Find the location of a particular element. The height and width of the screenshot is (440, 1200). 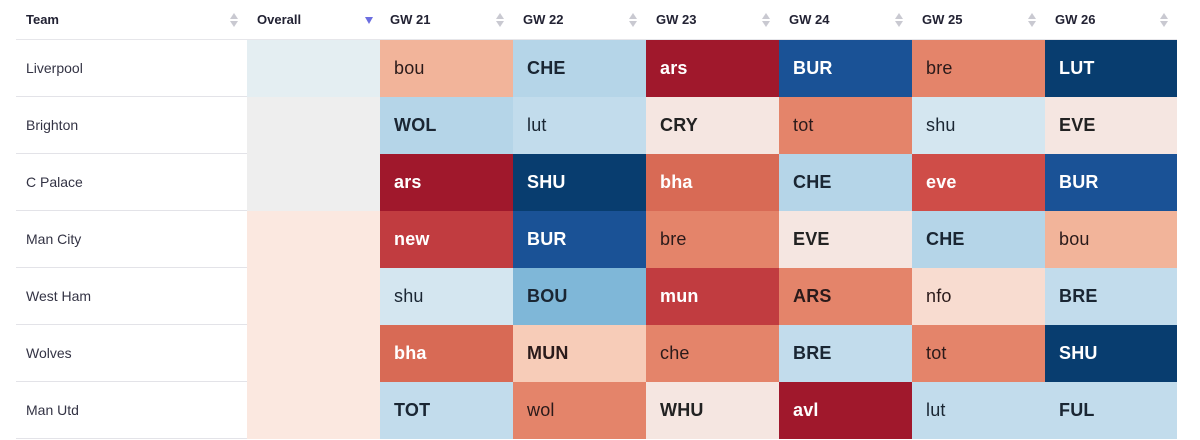

column-header-gw-label: GW 26 is located at coordinates (1075, 19).